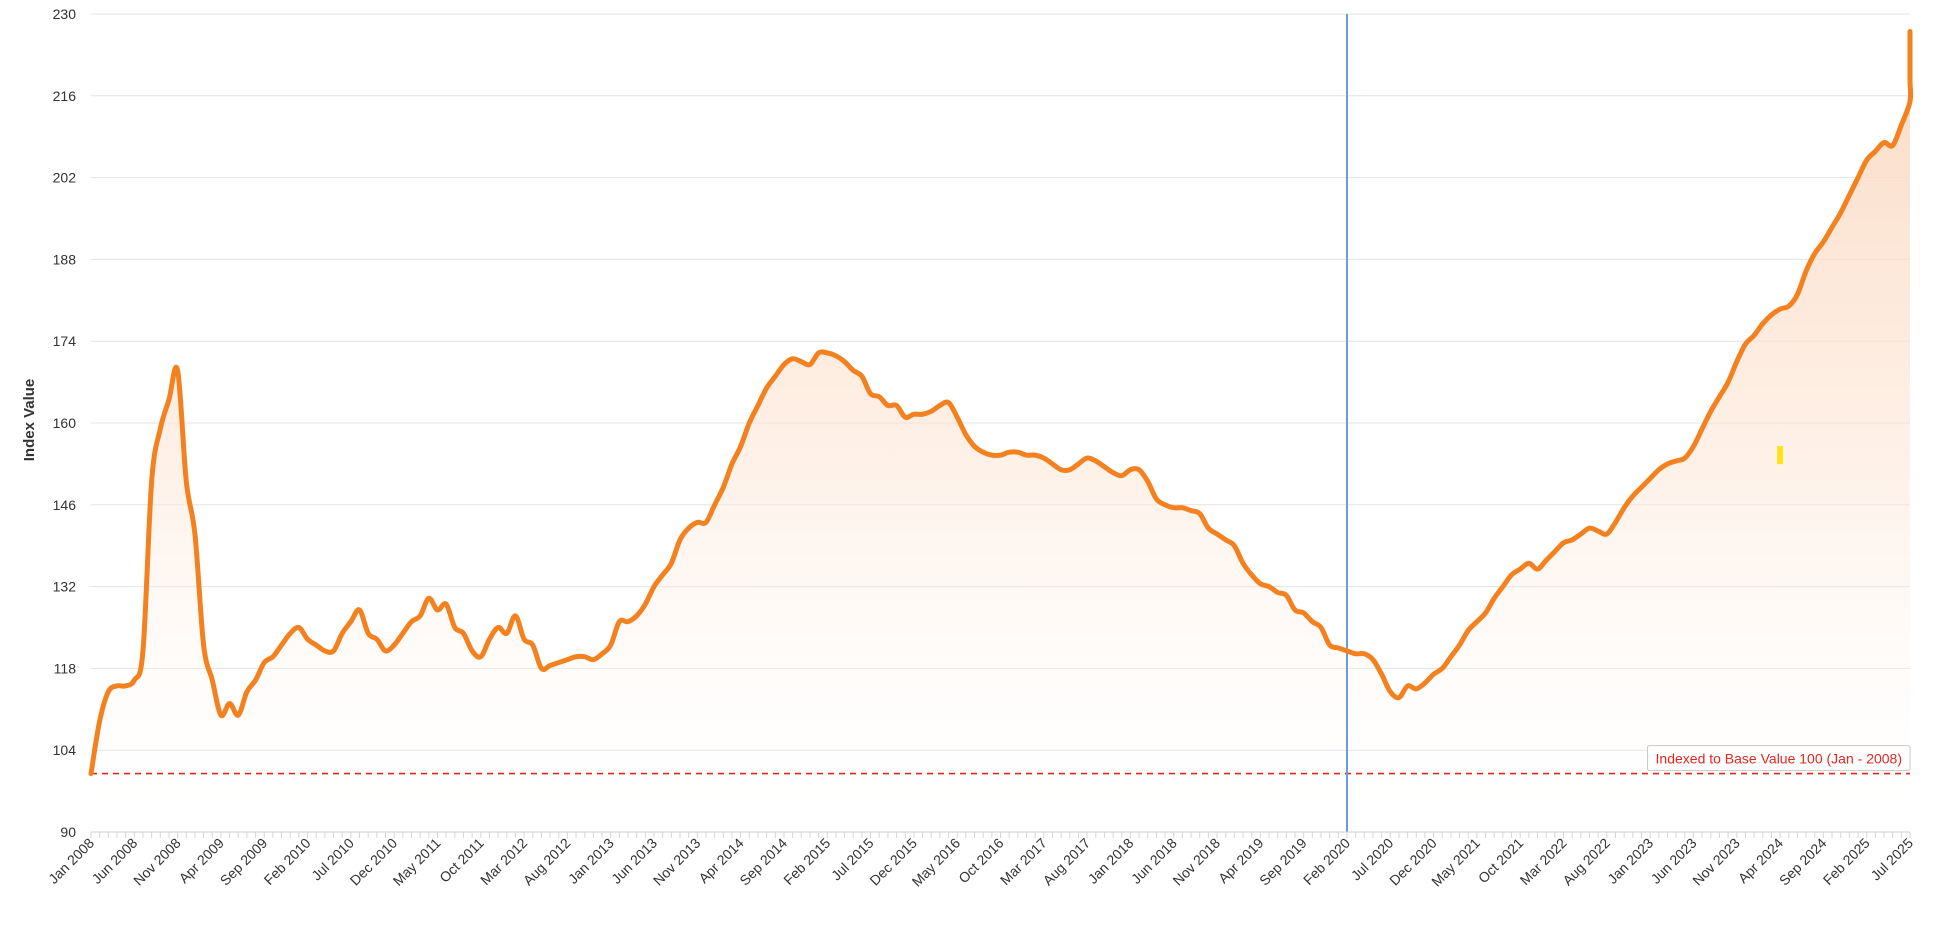 This screenshot has height=942, width=1951. What do you see at coordinates (29, 420) in the screenshot?
I see `y-axis-title: Index Value` at bounding box center [29, 420].